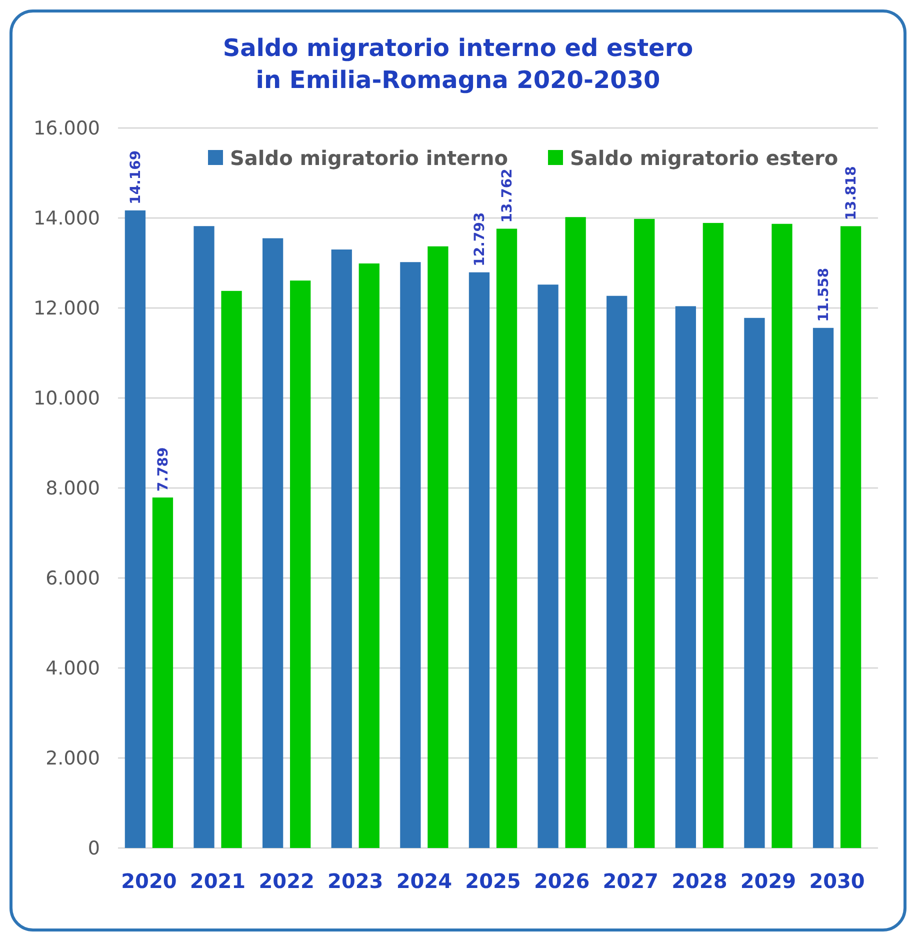 This screenshot has width=917, height=946. Describe the element at coordinates (73, 759) in the screenshot. I see `y-tick-label: 2.000` at that location.